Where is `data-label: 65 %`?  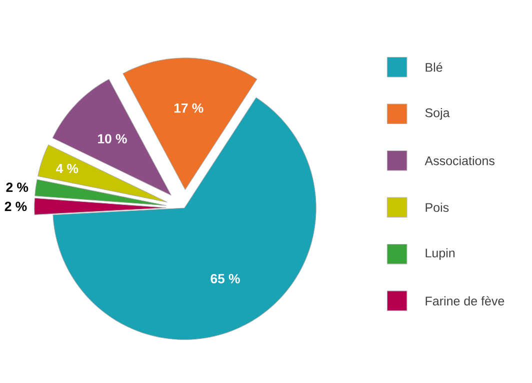
data-label: 65 % is located at coordinates (225, 279).